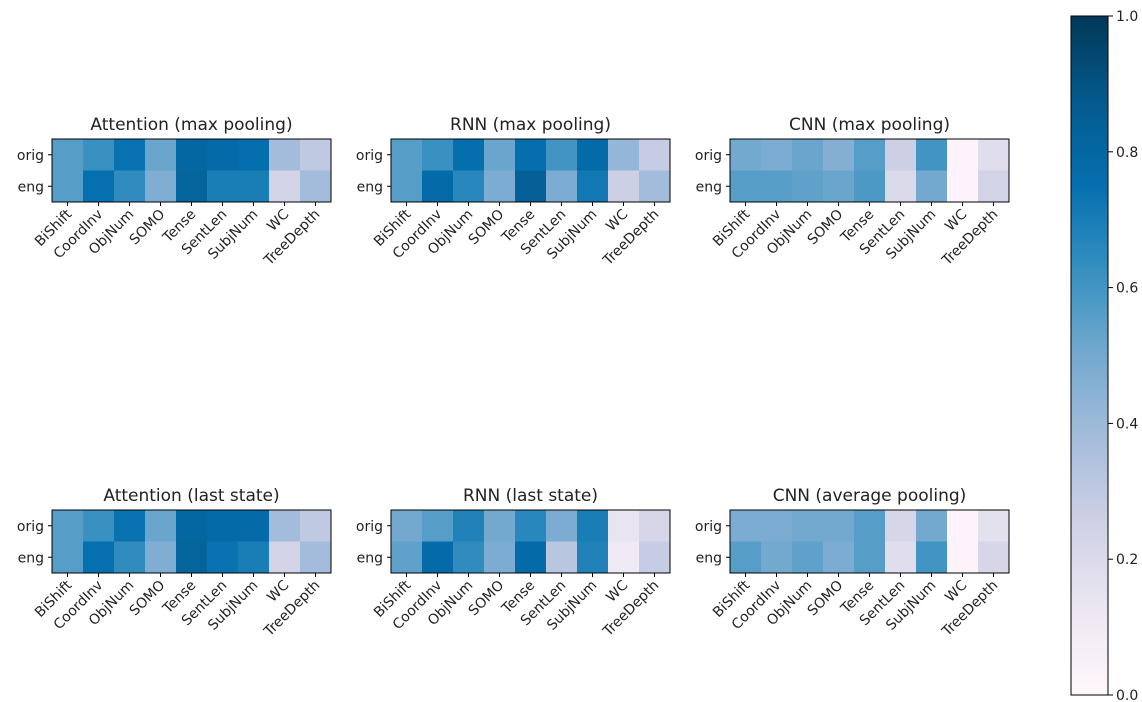  Describe the element at coordinates (1127, 17) in the screenshot. I see `colorbar-tick-label: 1.0` at that location.